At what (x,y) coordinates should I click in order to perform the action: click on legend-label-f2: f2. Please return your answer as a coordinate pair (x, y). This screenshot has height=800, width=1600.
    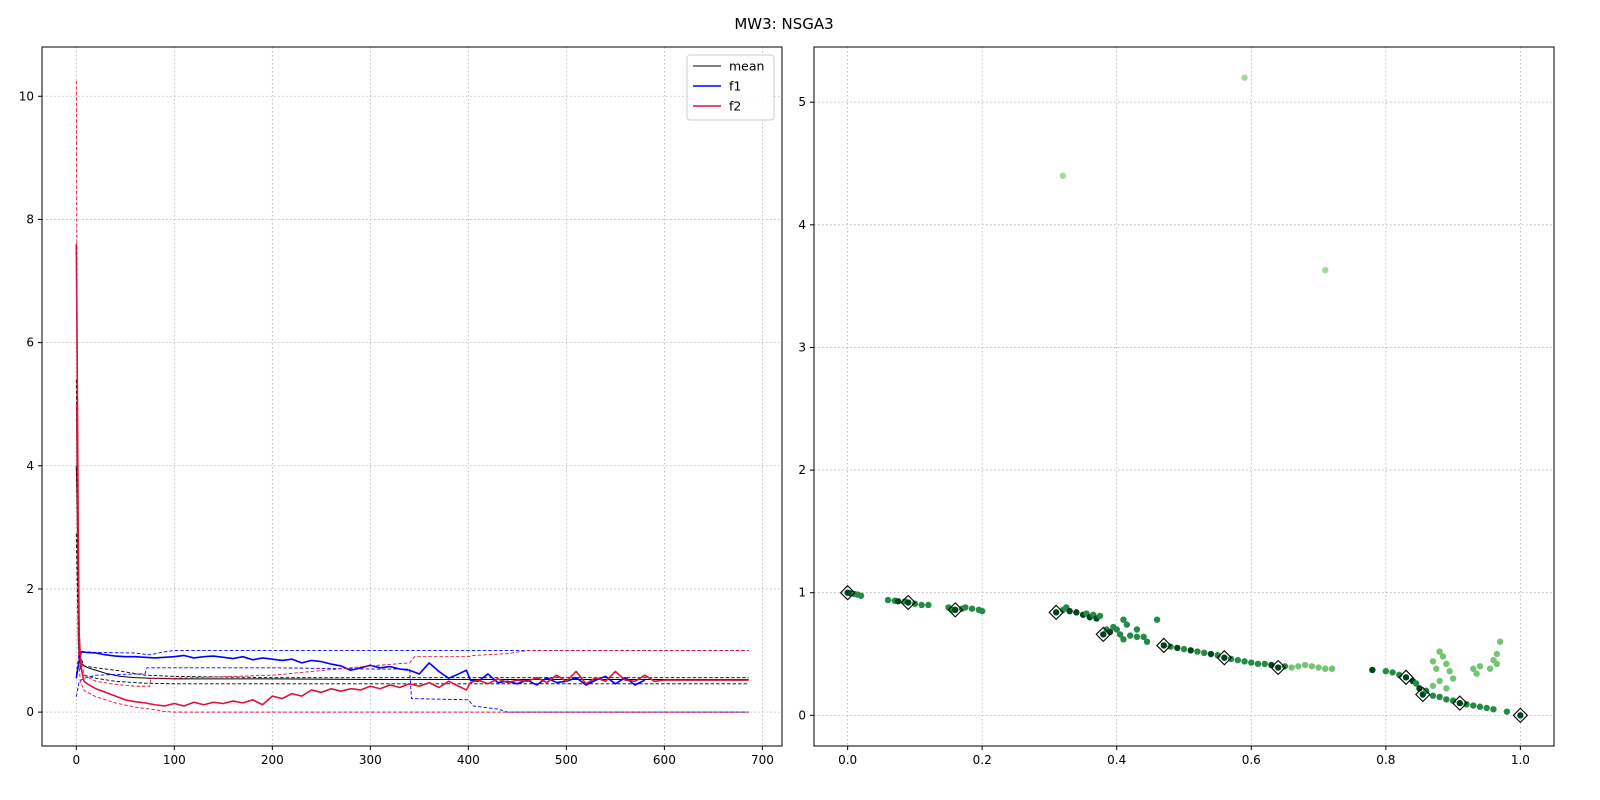
    Looking at the image, I should click on (735, 106).